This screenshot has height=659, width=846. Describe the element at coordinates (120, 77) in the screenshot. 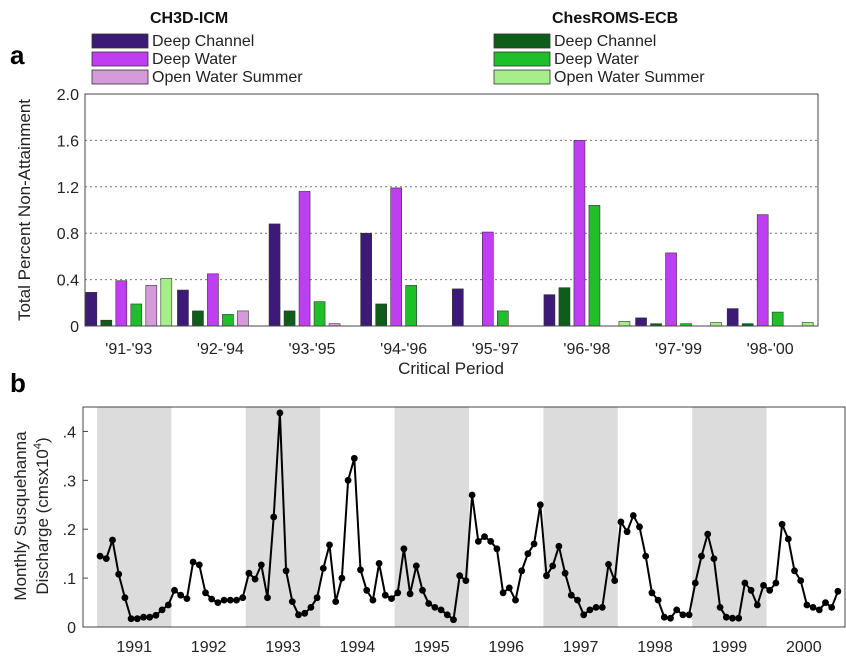

I see `legend-swatch-ch3d-open-water-summer` at that location.